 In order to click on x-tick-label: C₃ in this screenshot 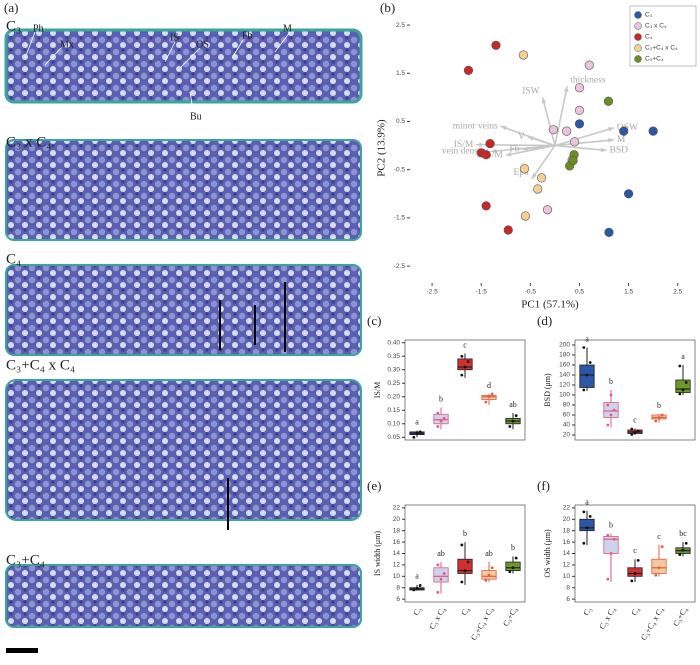, I will do `click(417, 611)`.